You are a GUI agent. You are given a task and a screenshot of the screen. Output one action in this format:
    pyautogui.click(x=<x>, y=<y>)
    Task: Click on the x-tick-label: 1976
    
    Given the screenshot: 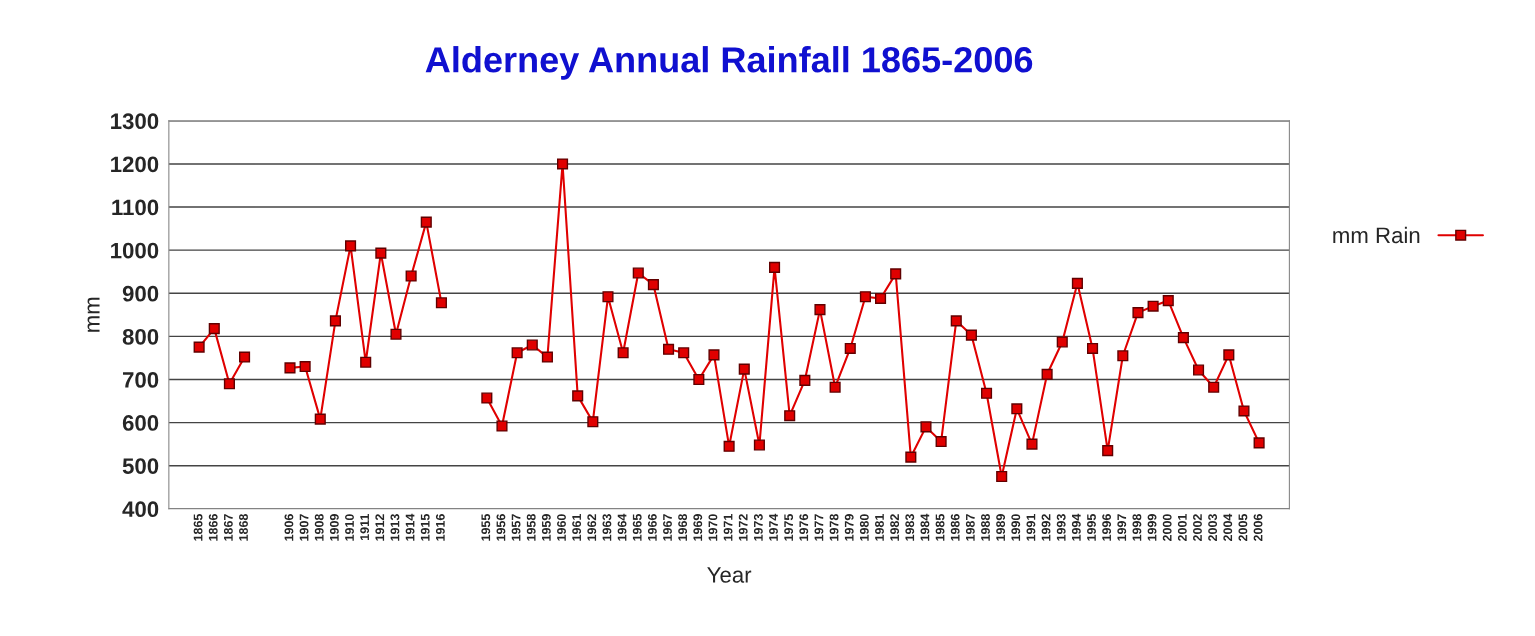 What is the action you would take?
    pyautogui.click(x=804, y=527)
    